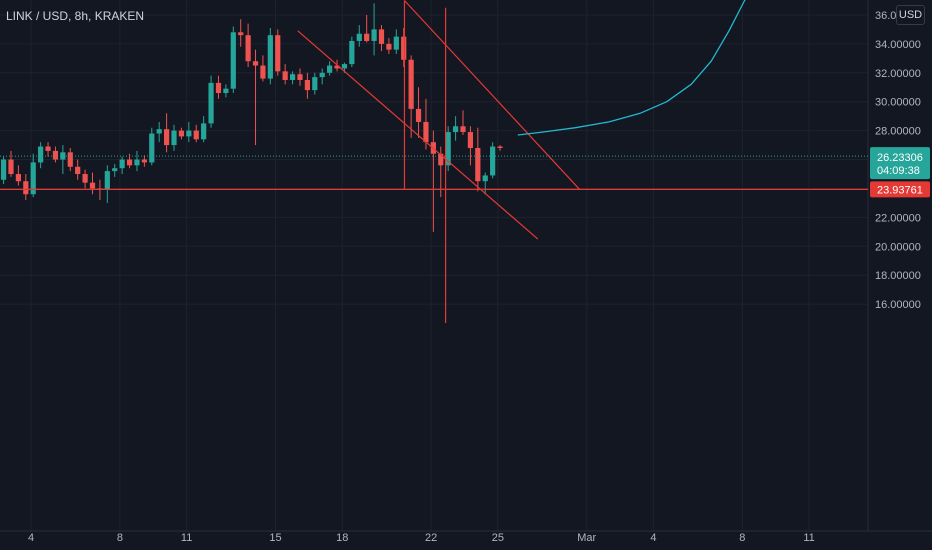  What do you see at coordinates (900, 158) in the screenshot?
I see `current-price-value: 26.23306` at bounding box center [900, 158].